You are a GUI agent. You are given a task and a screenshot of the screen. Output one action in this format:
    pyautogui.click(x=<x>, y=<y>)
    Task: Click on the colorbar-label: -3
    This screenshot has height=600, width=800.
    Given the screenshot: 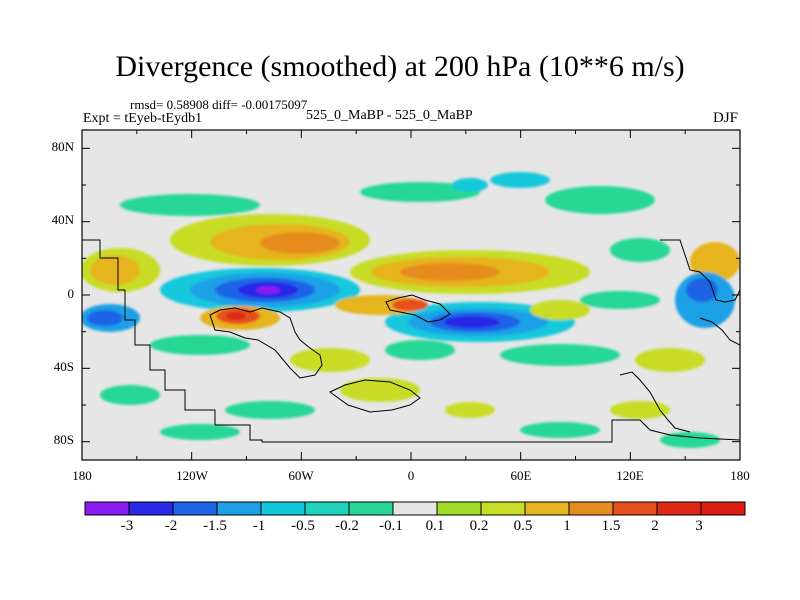 What is the action you would take?
    pyautogui.click(x=127, y=526)
    